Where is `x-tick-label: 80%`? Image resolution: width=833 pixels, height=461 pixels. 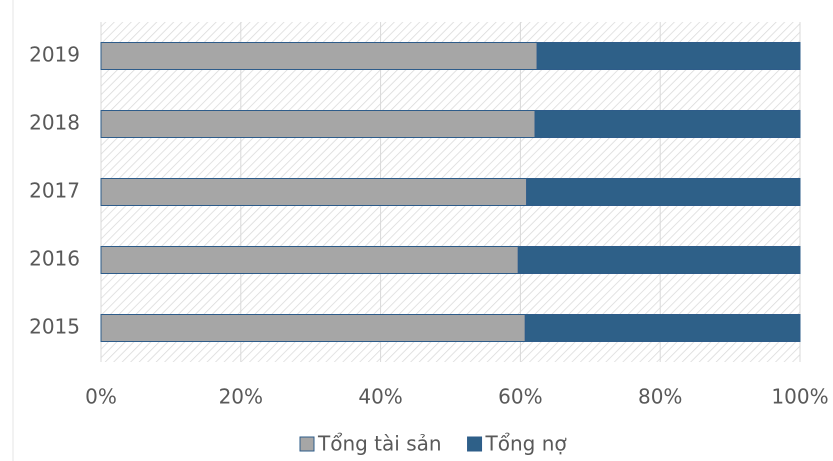 x-tick-label: 80% is located at coordinates (660, 397).